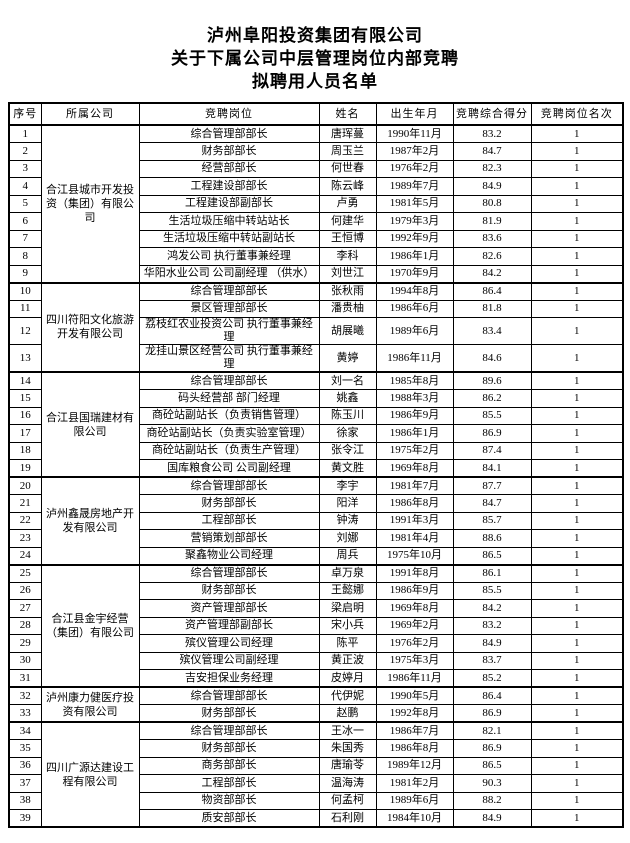 This screenshot has width=630, height=843. I want to click on cell-birth: 1975年2月, so click(414, 450).